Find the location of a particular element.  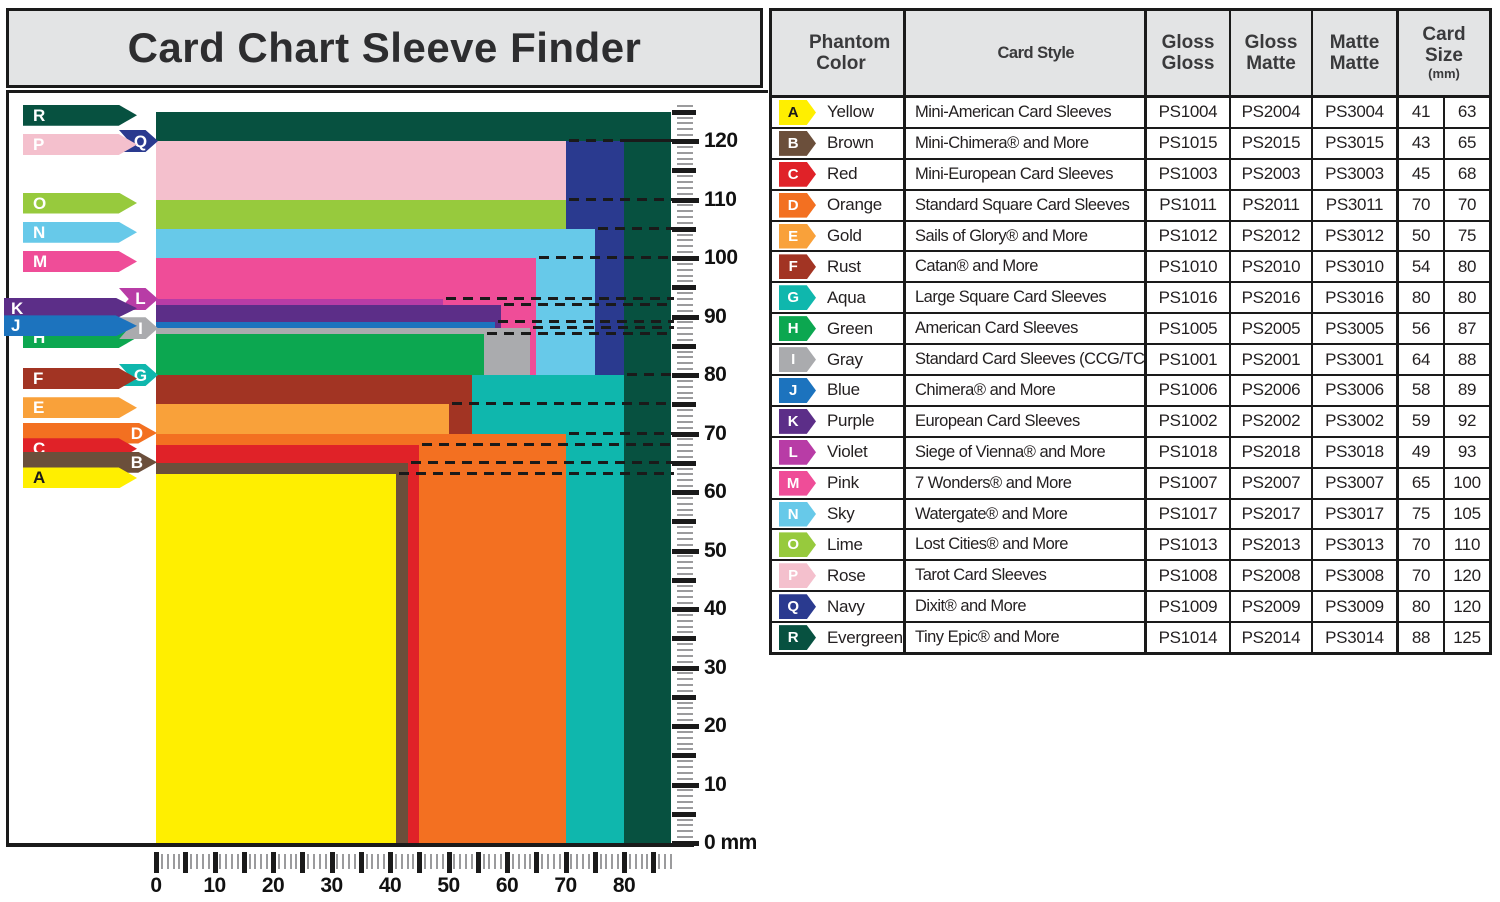

card-style-cell: Mini-American Card Sleeves is located at coordinates (1026, 112).